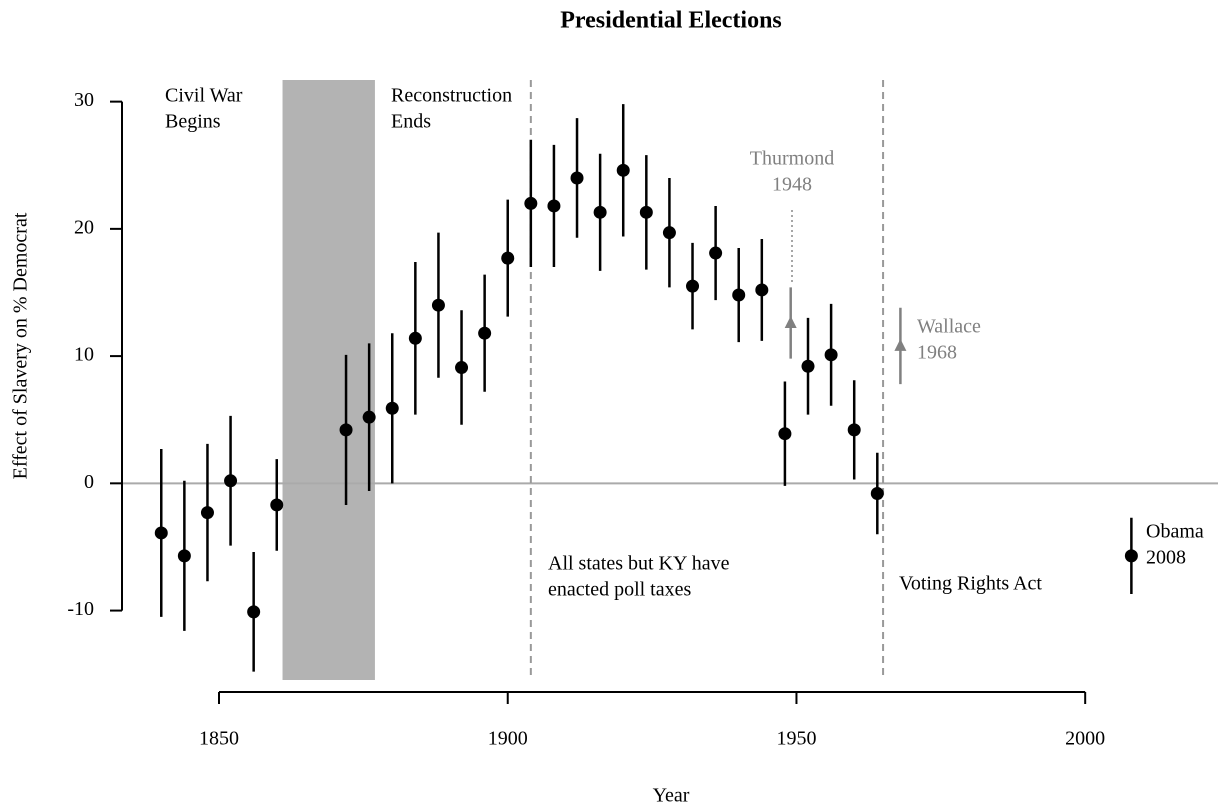 The height and width of the screenshot is (808, 1230). Describe the element at coordinates (671, 21) in the screenshot. I see `chart-title: Presidential Elections` at that location.